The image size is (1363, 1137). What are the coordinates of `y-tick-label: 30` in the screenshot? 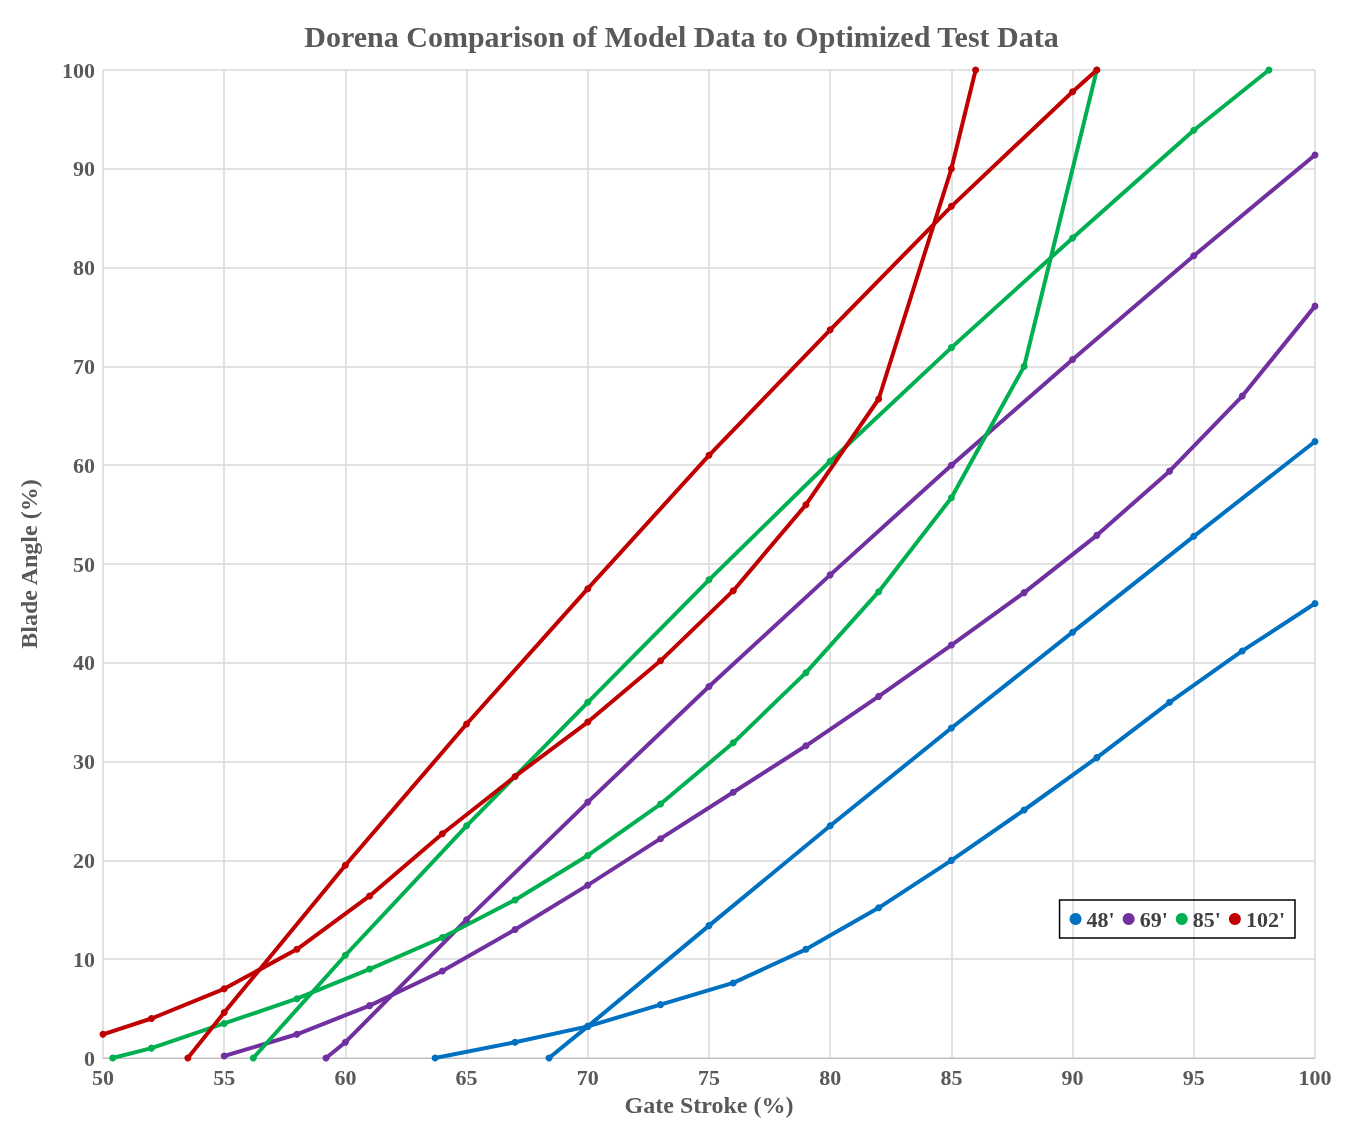 It's located at (84, 762).